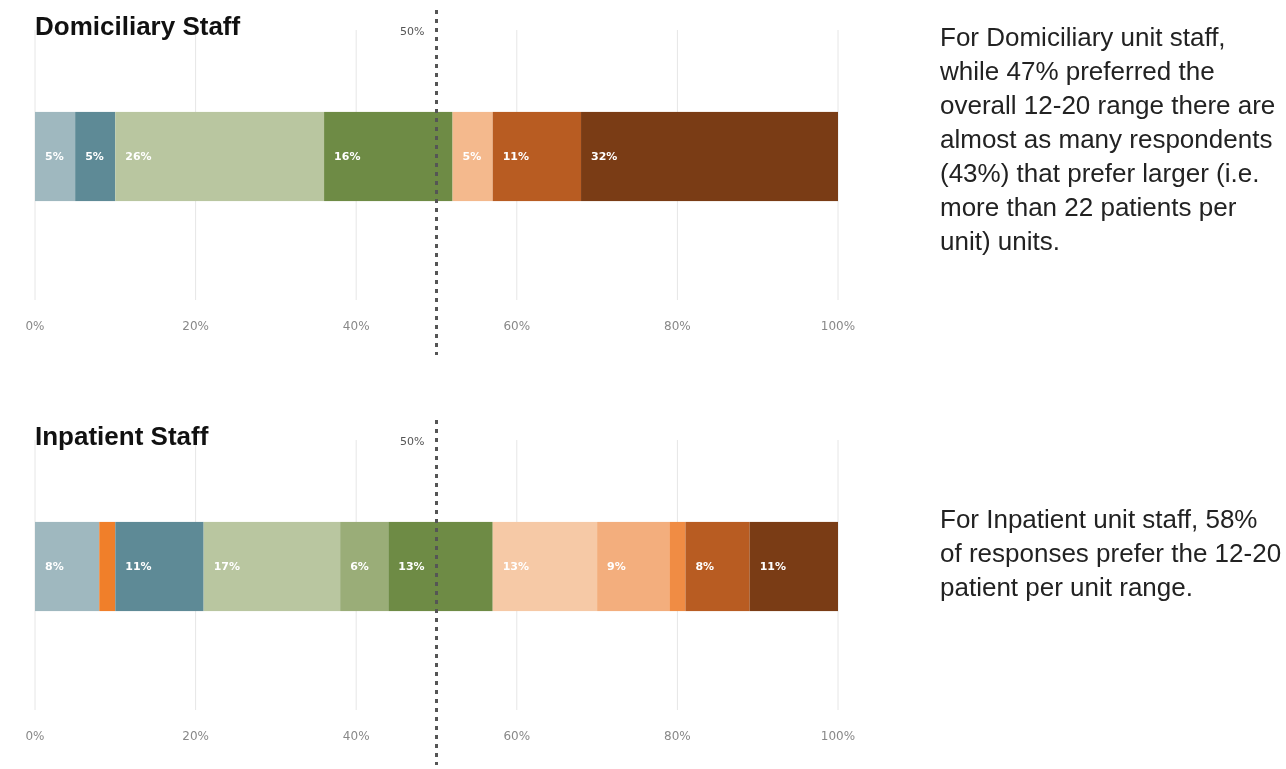 The image size is (1286, 769). Describe the element at coordinates (359, 567) in the screenshot. I see `data-label: 6%` at that location.